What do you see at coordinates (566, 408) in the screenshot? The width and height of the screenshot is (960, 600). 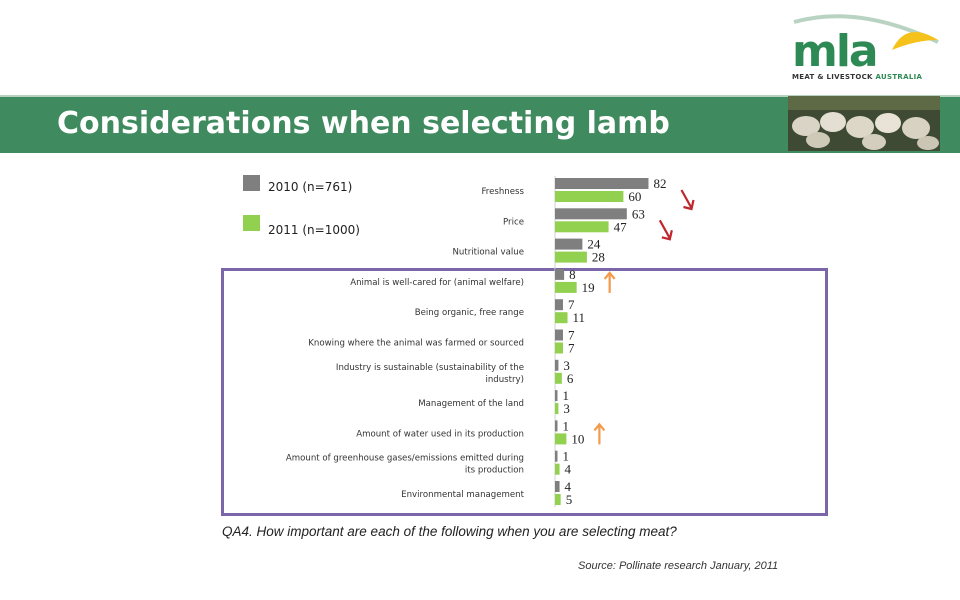 I see `data-label-2011: 3` at bounding box center [566, 408].